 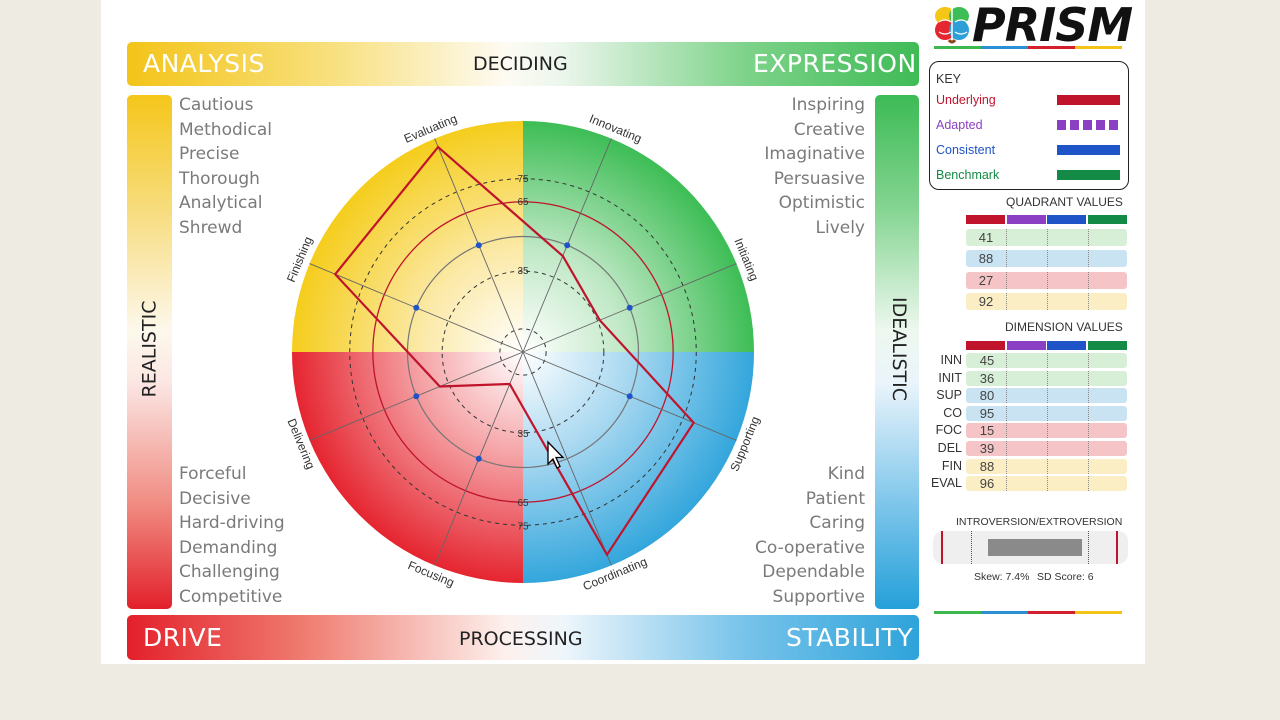 I want to click on deciding-label: DECIDING, so click(x=520, y=64).